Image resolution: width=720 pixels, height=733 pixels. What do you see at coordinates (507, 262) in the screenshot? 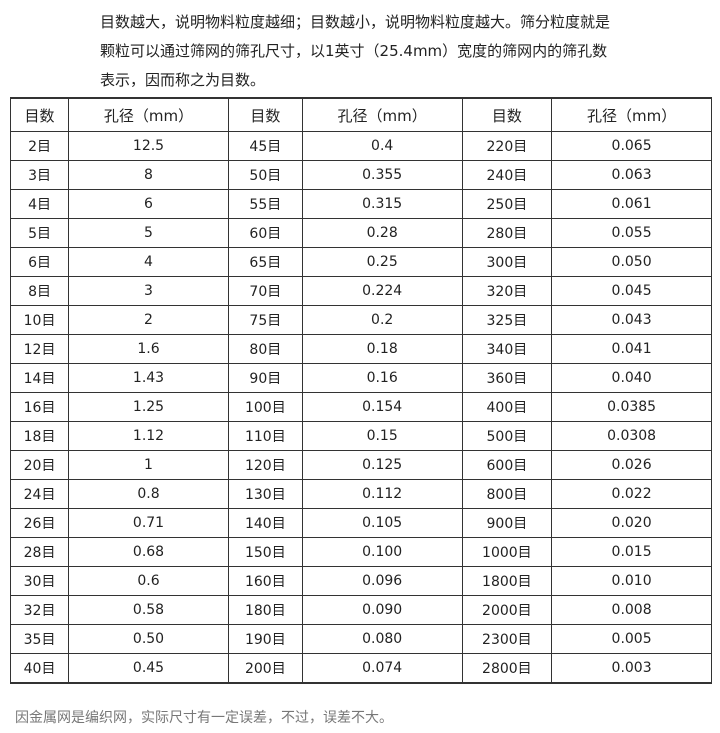
I see `mesh-cell: 300目` at bounding box center [507, 262].